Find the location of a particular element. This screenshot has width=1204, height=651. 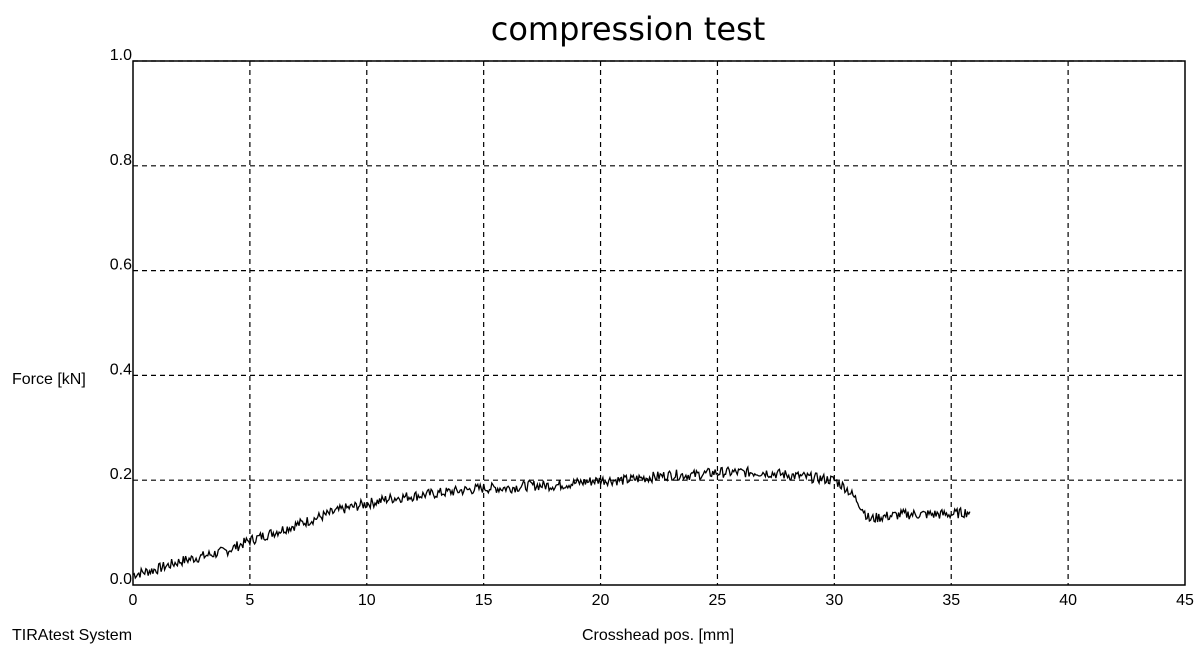

x-tick-label: 45 is located at coordinates (1185, 600).